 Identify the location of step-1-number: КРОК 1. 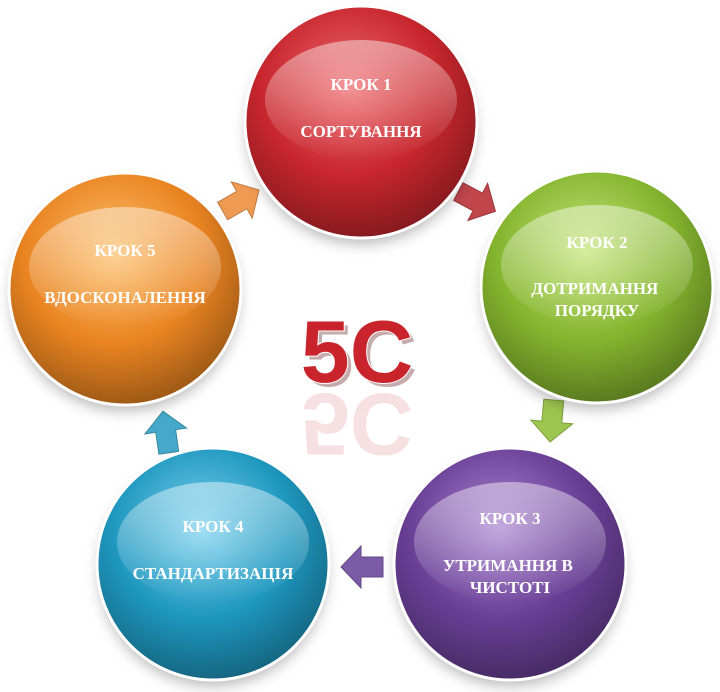
(361, 84).